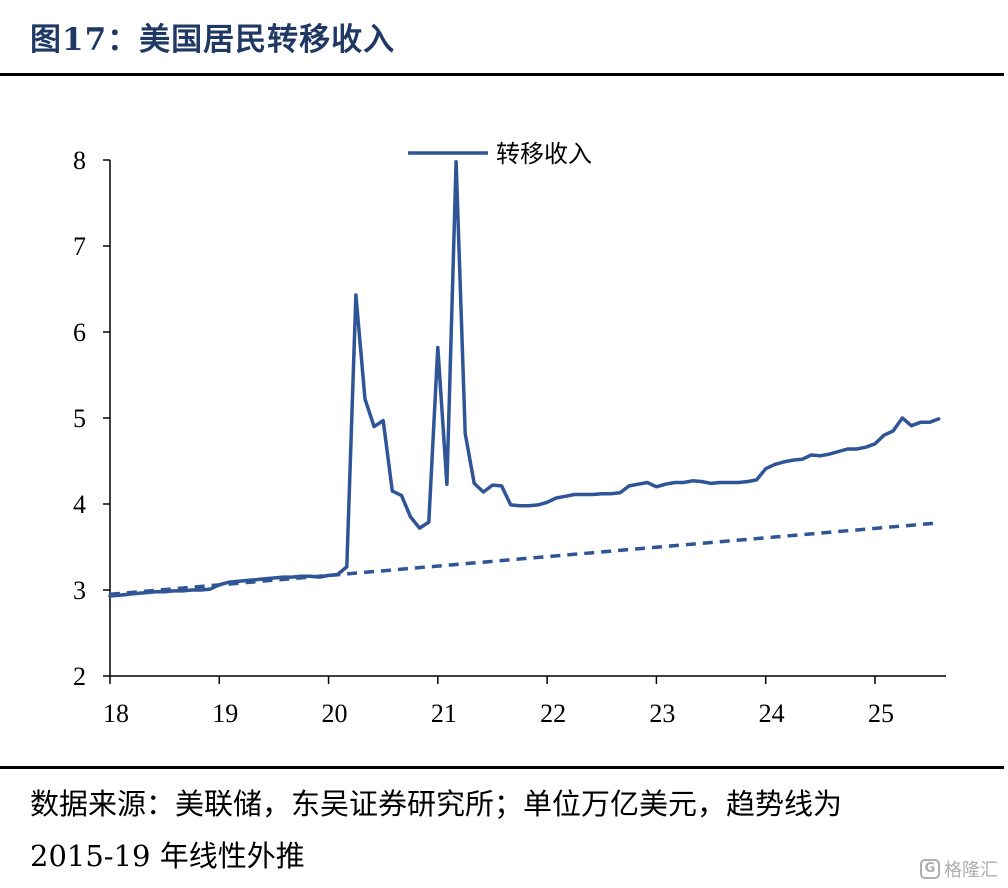  What do you see at coordinates (772, 713) in the screenshot?
I see `x-tick-label: 24` at bounding box center [772, 713].